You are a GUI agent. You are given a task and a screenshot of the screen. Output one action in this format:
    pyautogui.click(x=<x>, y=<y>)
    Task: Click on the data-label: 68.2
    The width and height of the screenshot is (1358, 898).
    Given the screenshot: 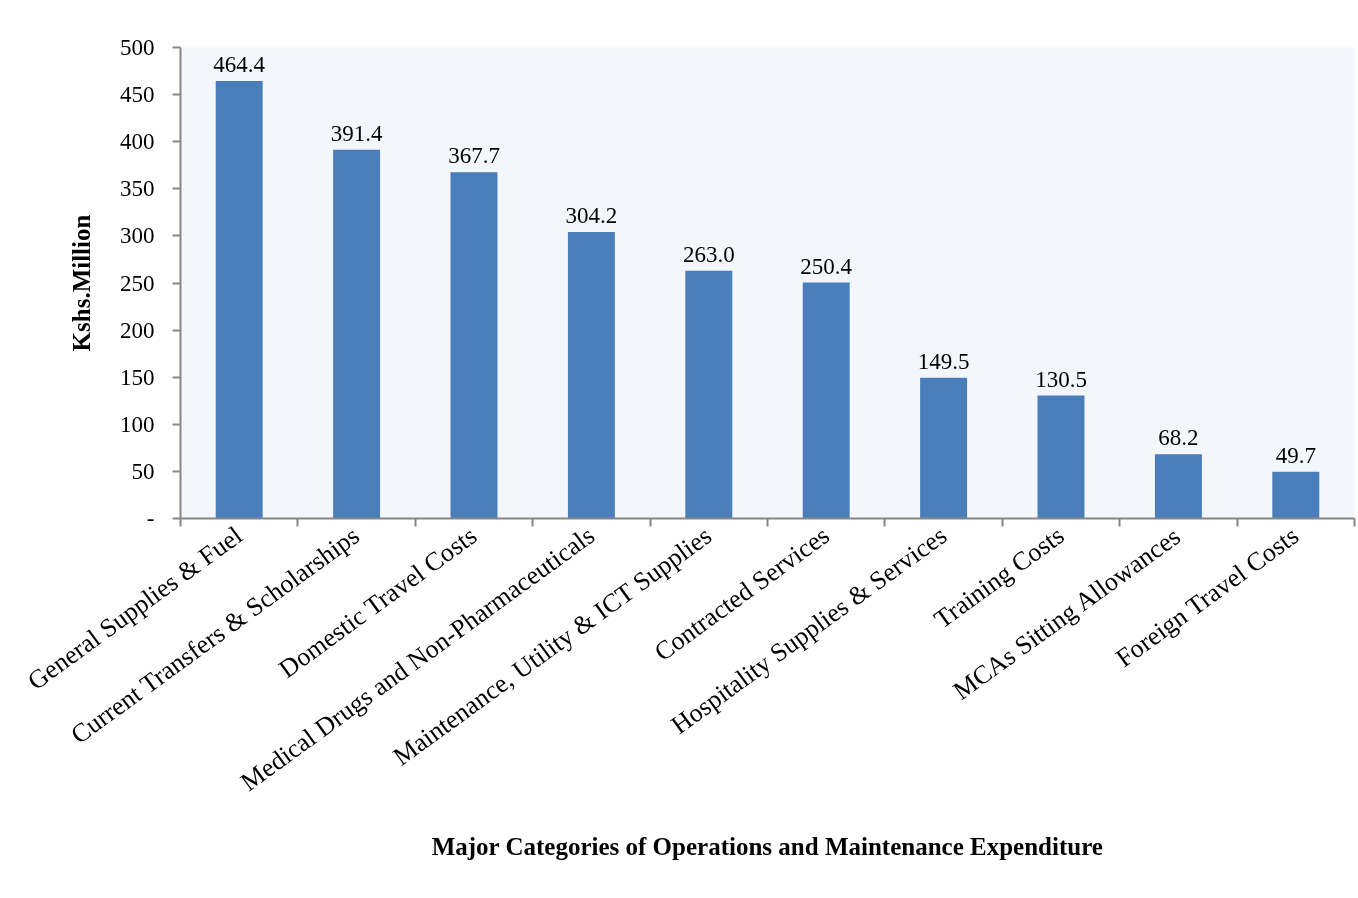 What is the action you would take?
    pyautogui.click(x=1178, y=438)
    